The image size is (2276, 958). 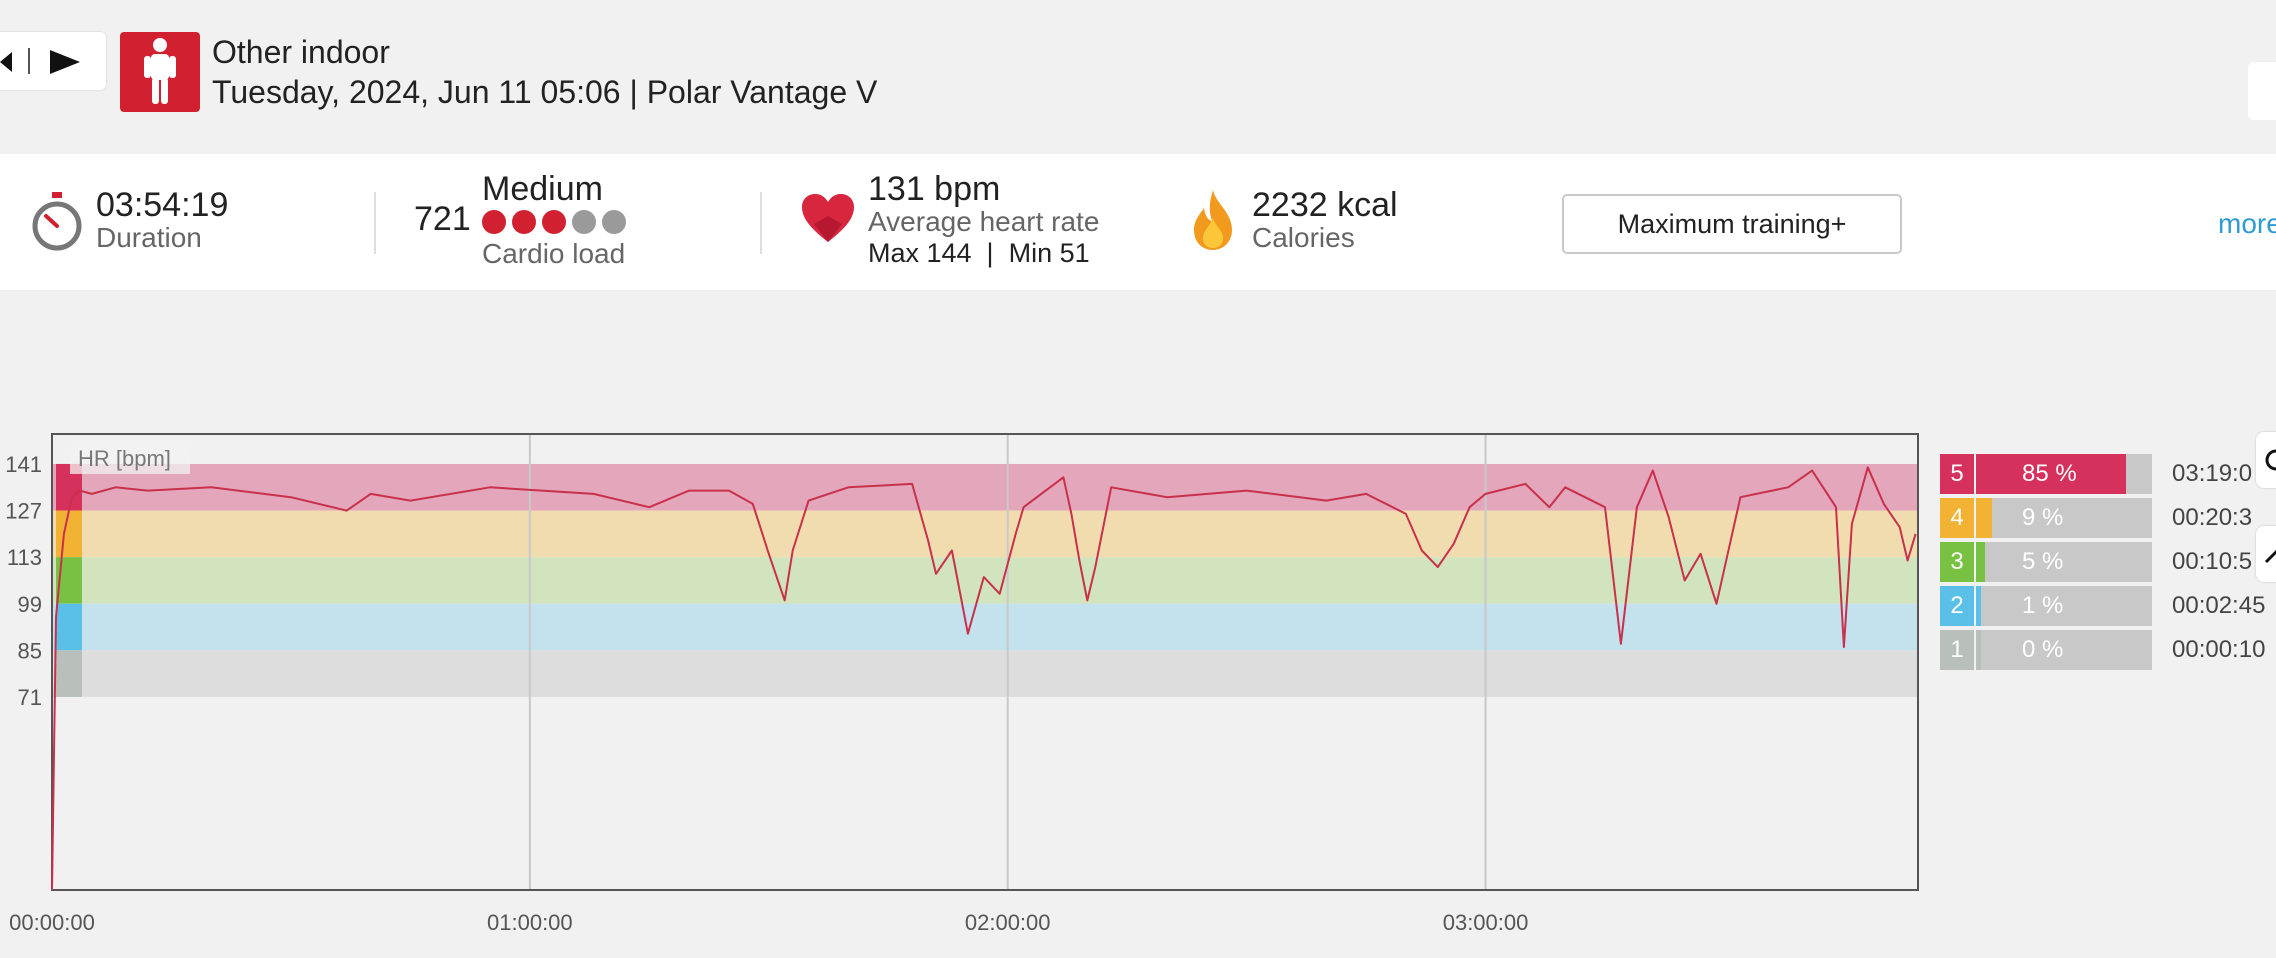 I want to click on hr-max-min: Max 144 | Min 51, so click(x=979, y=253).